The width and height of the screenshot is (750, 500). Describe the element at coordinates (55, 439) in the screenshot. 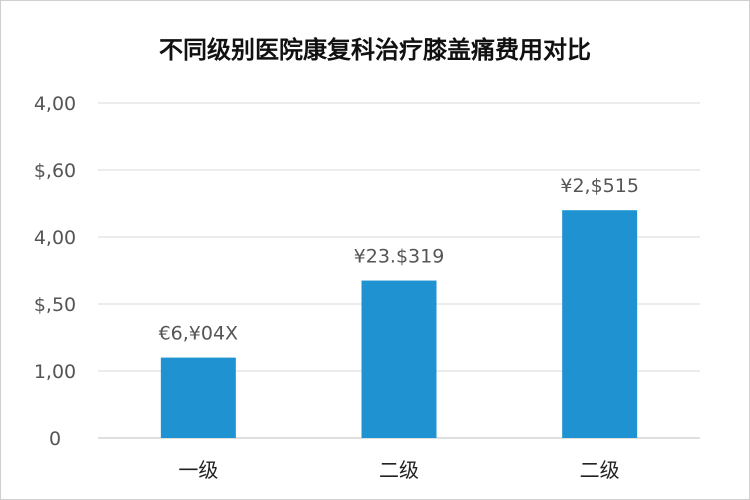

I see `y-tick-label: 0` at that location.